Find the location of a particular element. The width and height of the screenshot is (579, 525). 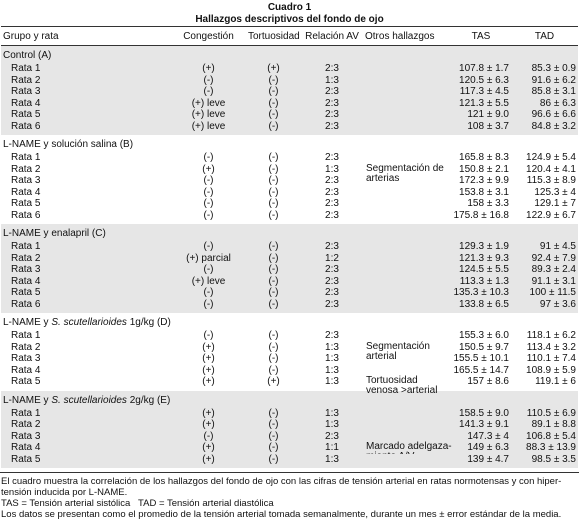

tas: 165.8 ± 8.3 is located at coordinates (484, 157).